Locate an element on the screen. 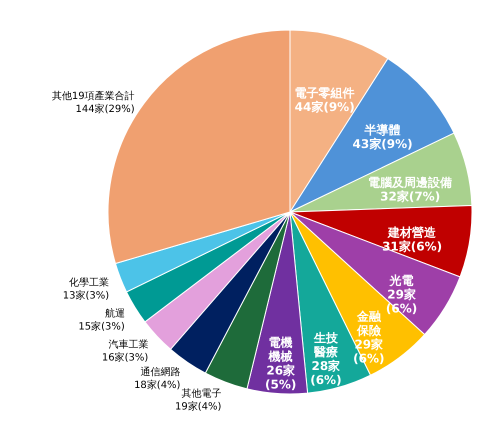  slice-label: 其他19項產業合計 is located at coordinates (93, 96).